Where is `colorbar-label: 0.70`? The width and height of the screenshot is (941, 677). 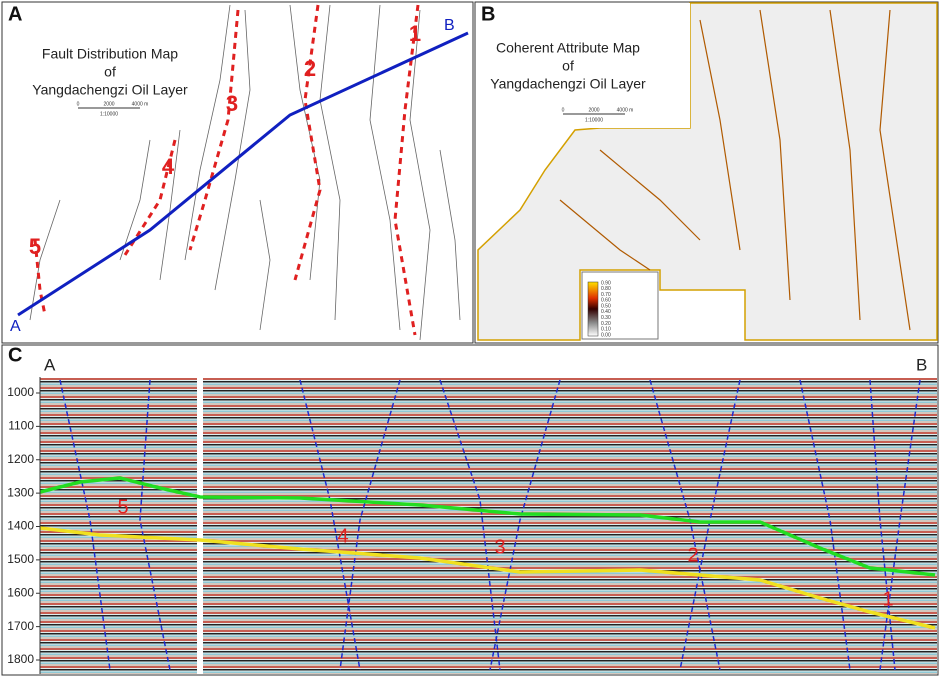
colorbar-label: 0.70 is located at coordinates (606, 295).